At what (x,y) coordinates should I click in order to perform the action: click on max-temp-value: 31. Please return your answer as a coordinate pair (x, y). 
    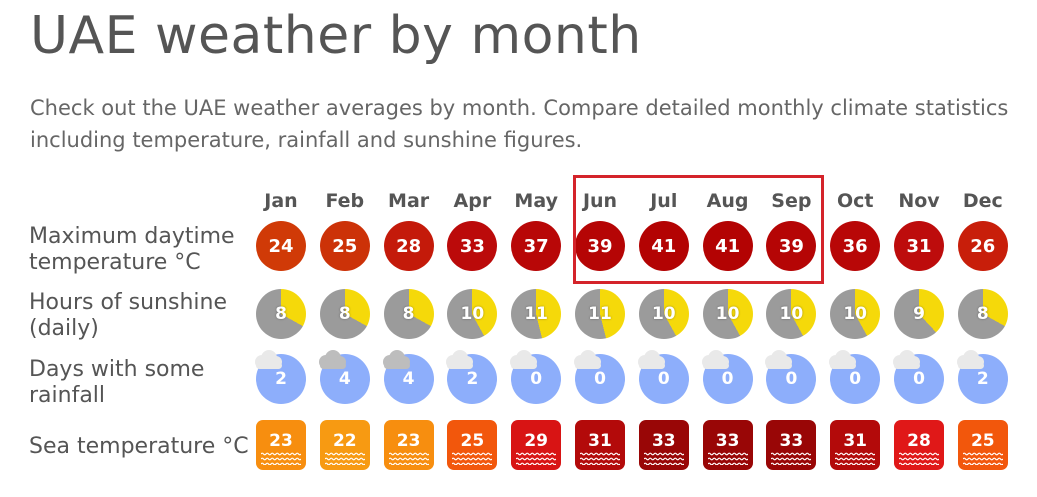
    Looking at the image, I should click on (919, 246).